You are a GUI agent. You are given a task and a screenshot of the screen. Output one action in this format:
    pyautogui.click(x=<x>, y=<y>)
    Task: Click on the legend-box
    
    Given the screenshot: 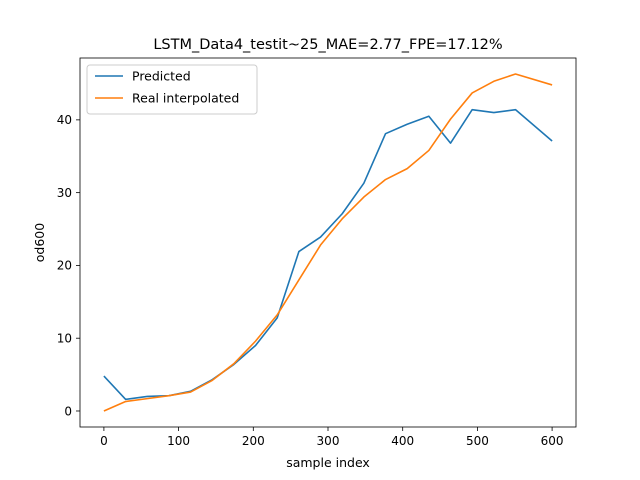 What is the action you would take?
    pyautogui.click(x=172, y=89)
    